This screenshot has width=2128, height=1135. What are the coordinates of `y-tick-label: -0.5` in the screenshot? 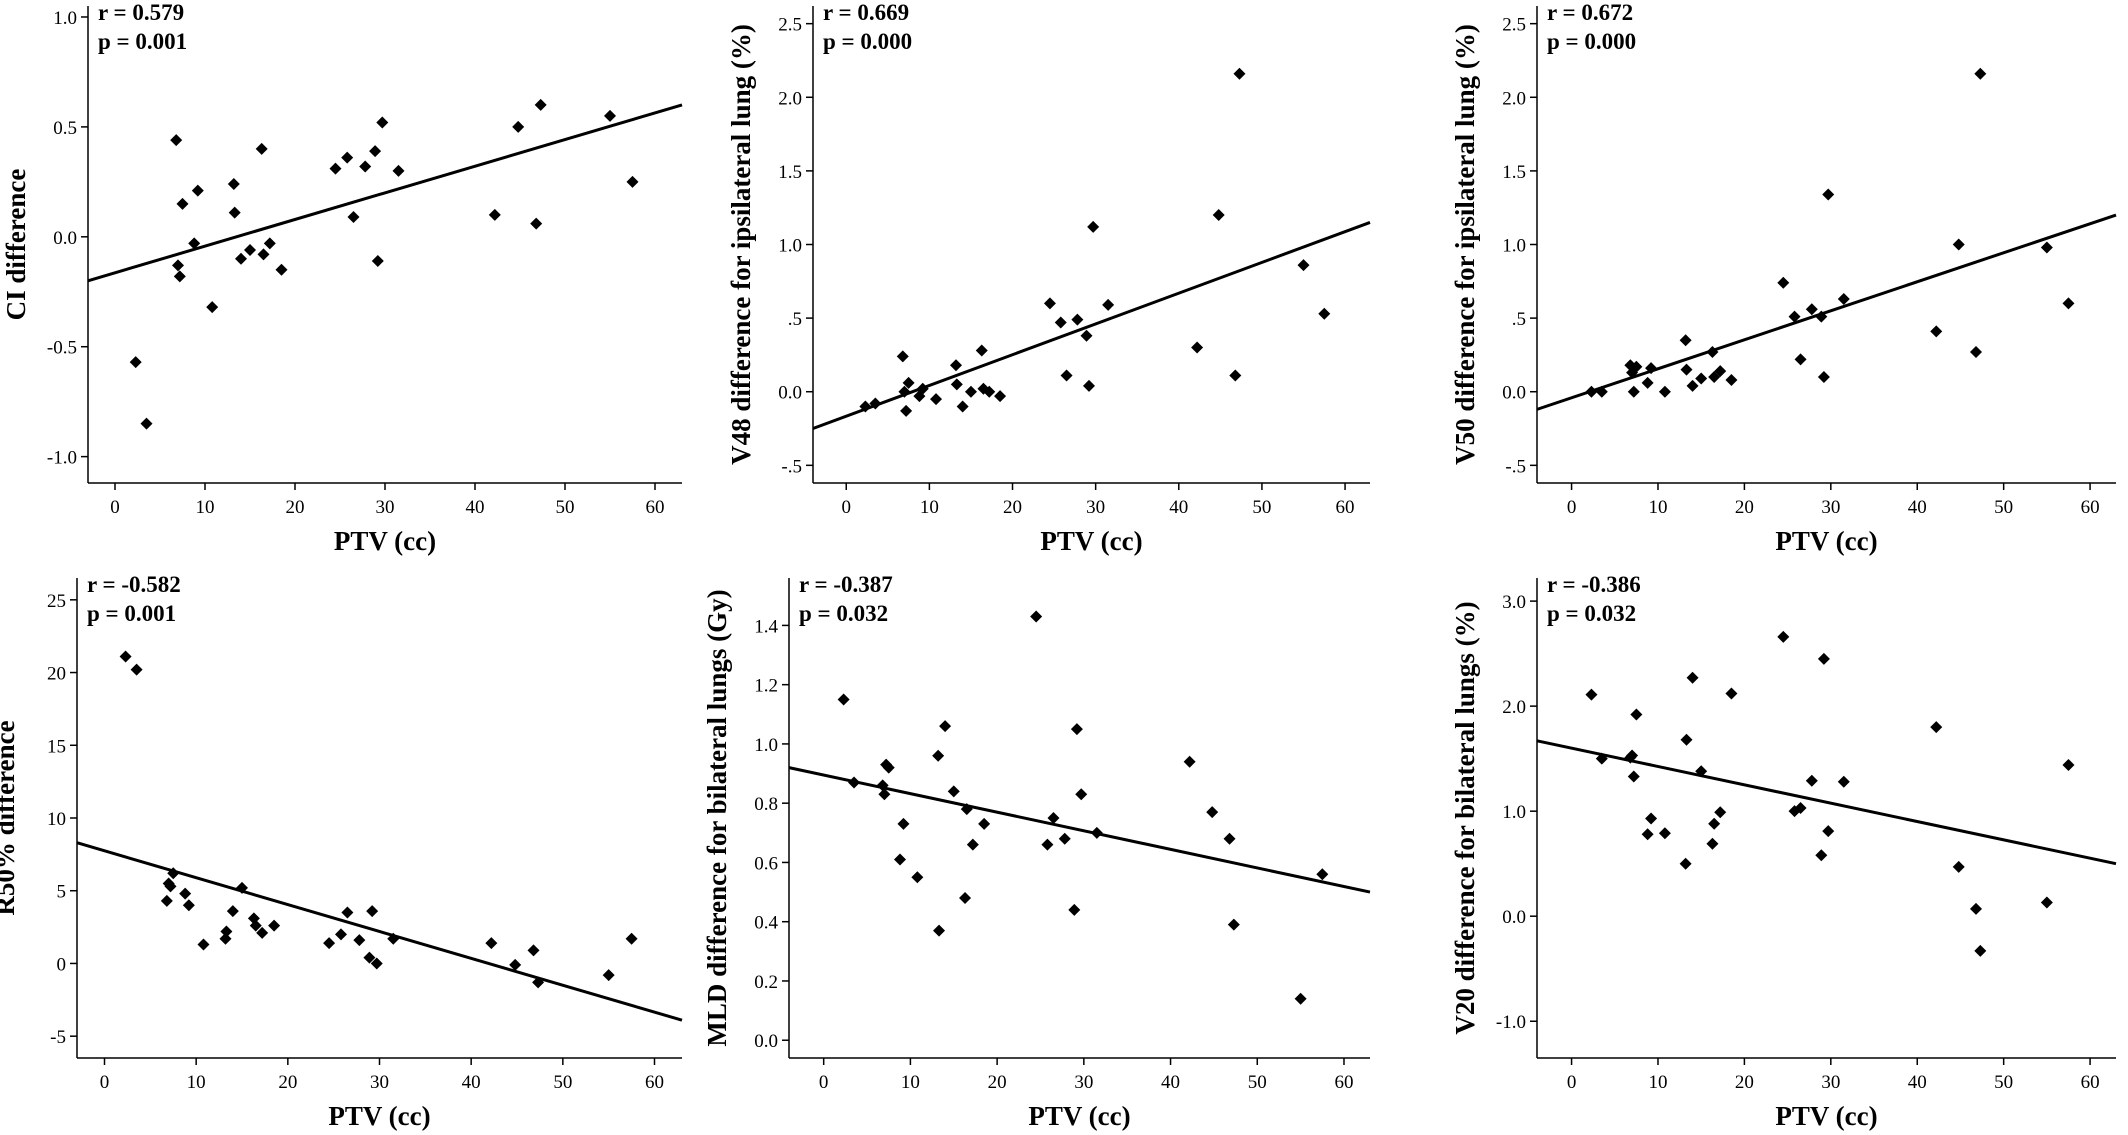 It's located at (62, 348).